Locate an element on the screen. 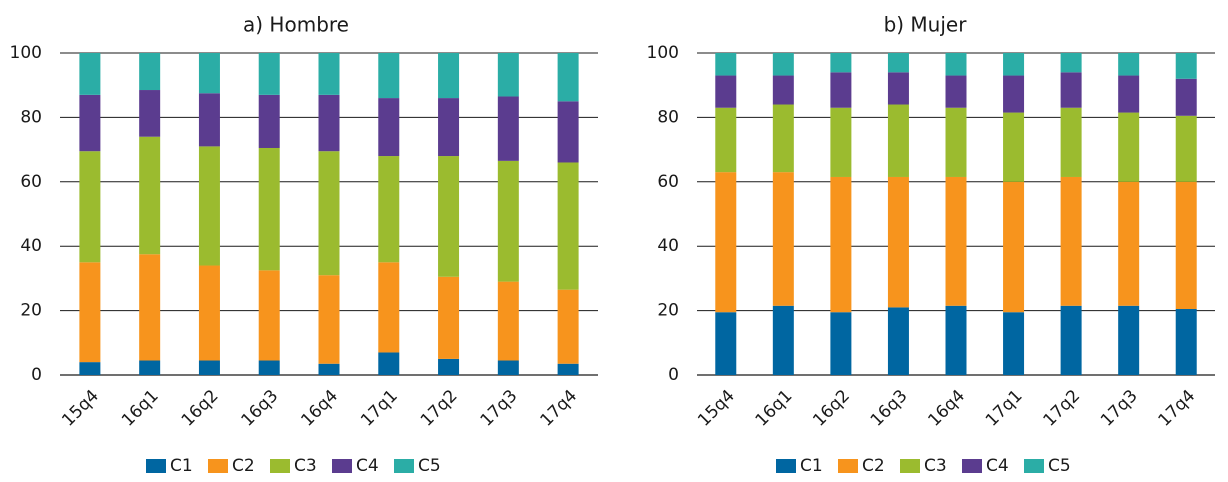 Image resolution: width=1228 pixels, height=482 pixels. x-tick-label: 16q4 is located at coordinates (946, 408).